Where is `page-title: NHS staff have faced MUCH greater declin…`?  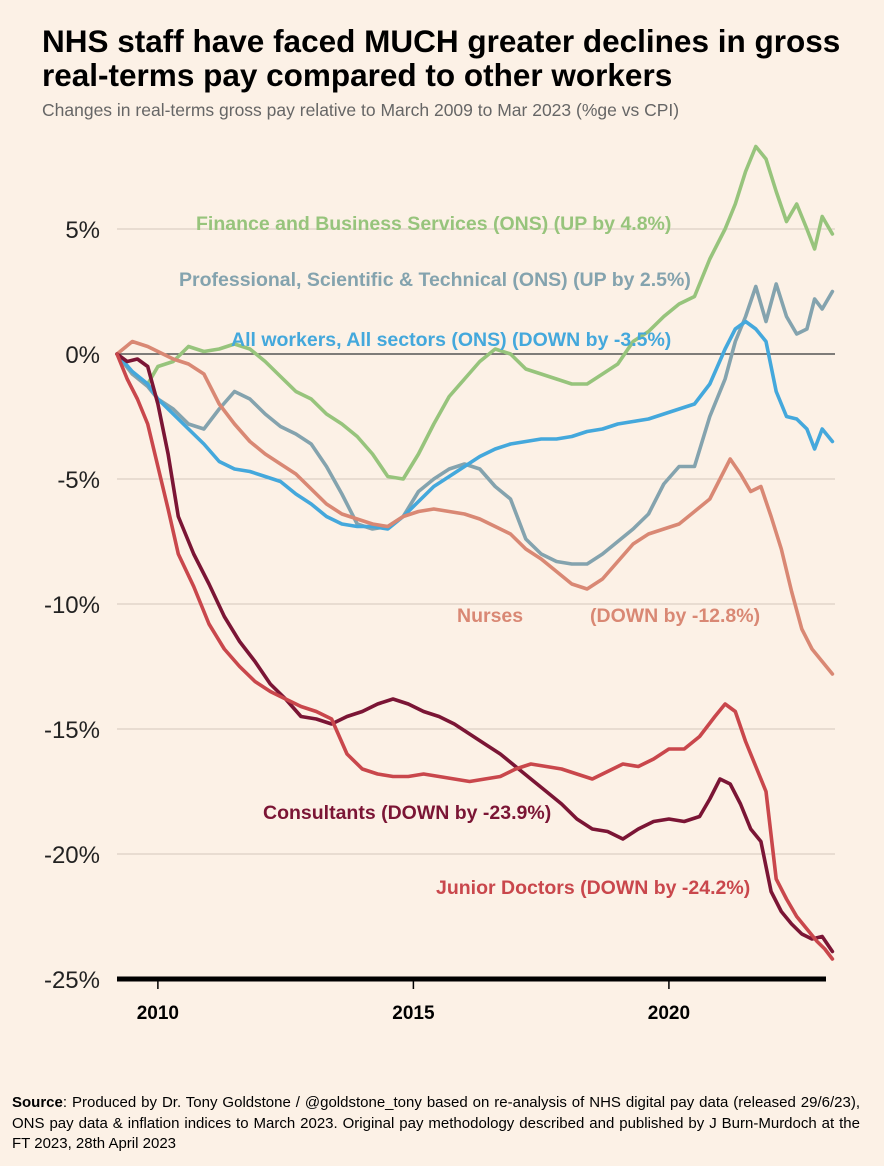
page-title: NHS staff have faced MUCH greater declin… is located at coordinates (441, 58).